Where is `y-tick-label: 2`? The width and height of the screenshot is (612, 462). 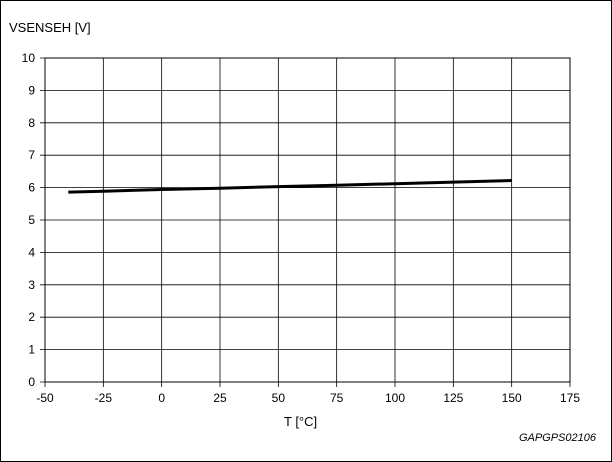 y-tick-label: 2 is located at coordinates (31, 317).